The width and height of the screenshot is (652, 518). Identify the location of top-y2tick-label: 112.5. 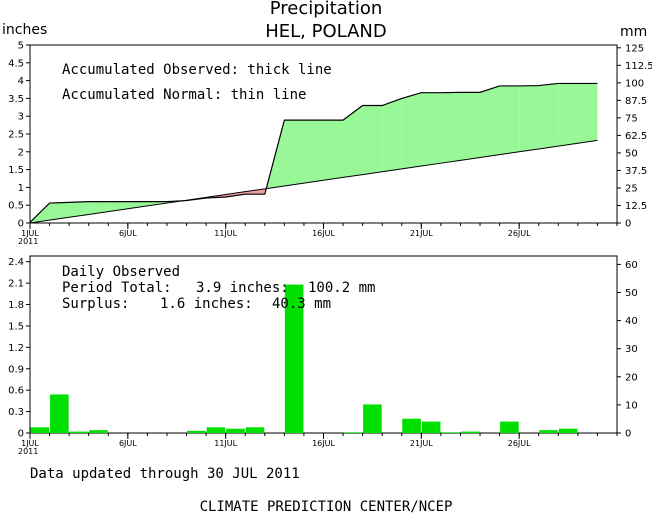
(638, 66).